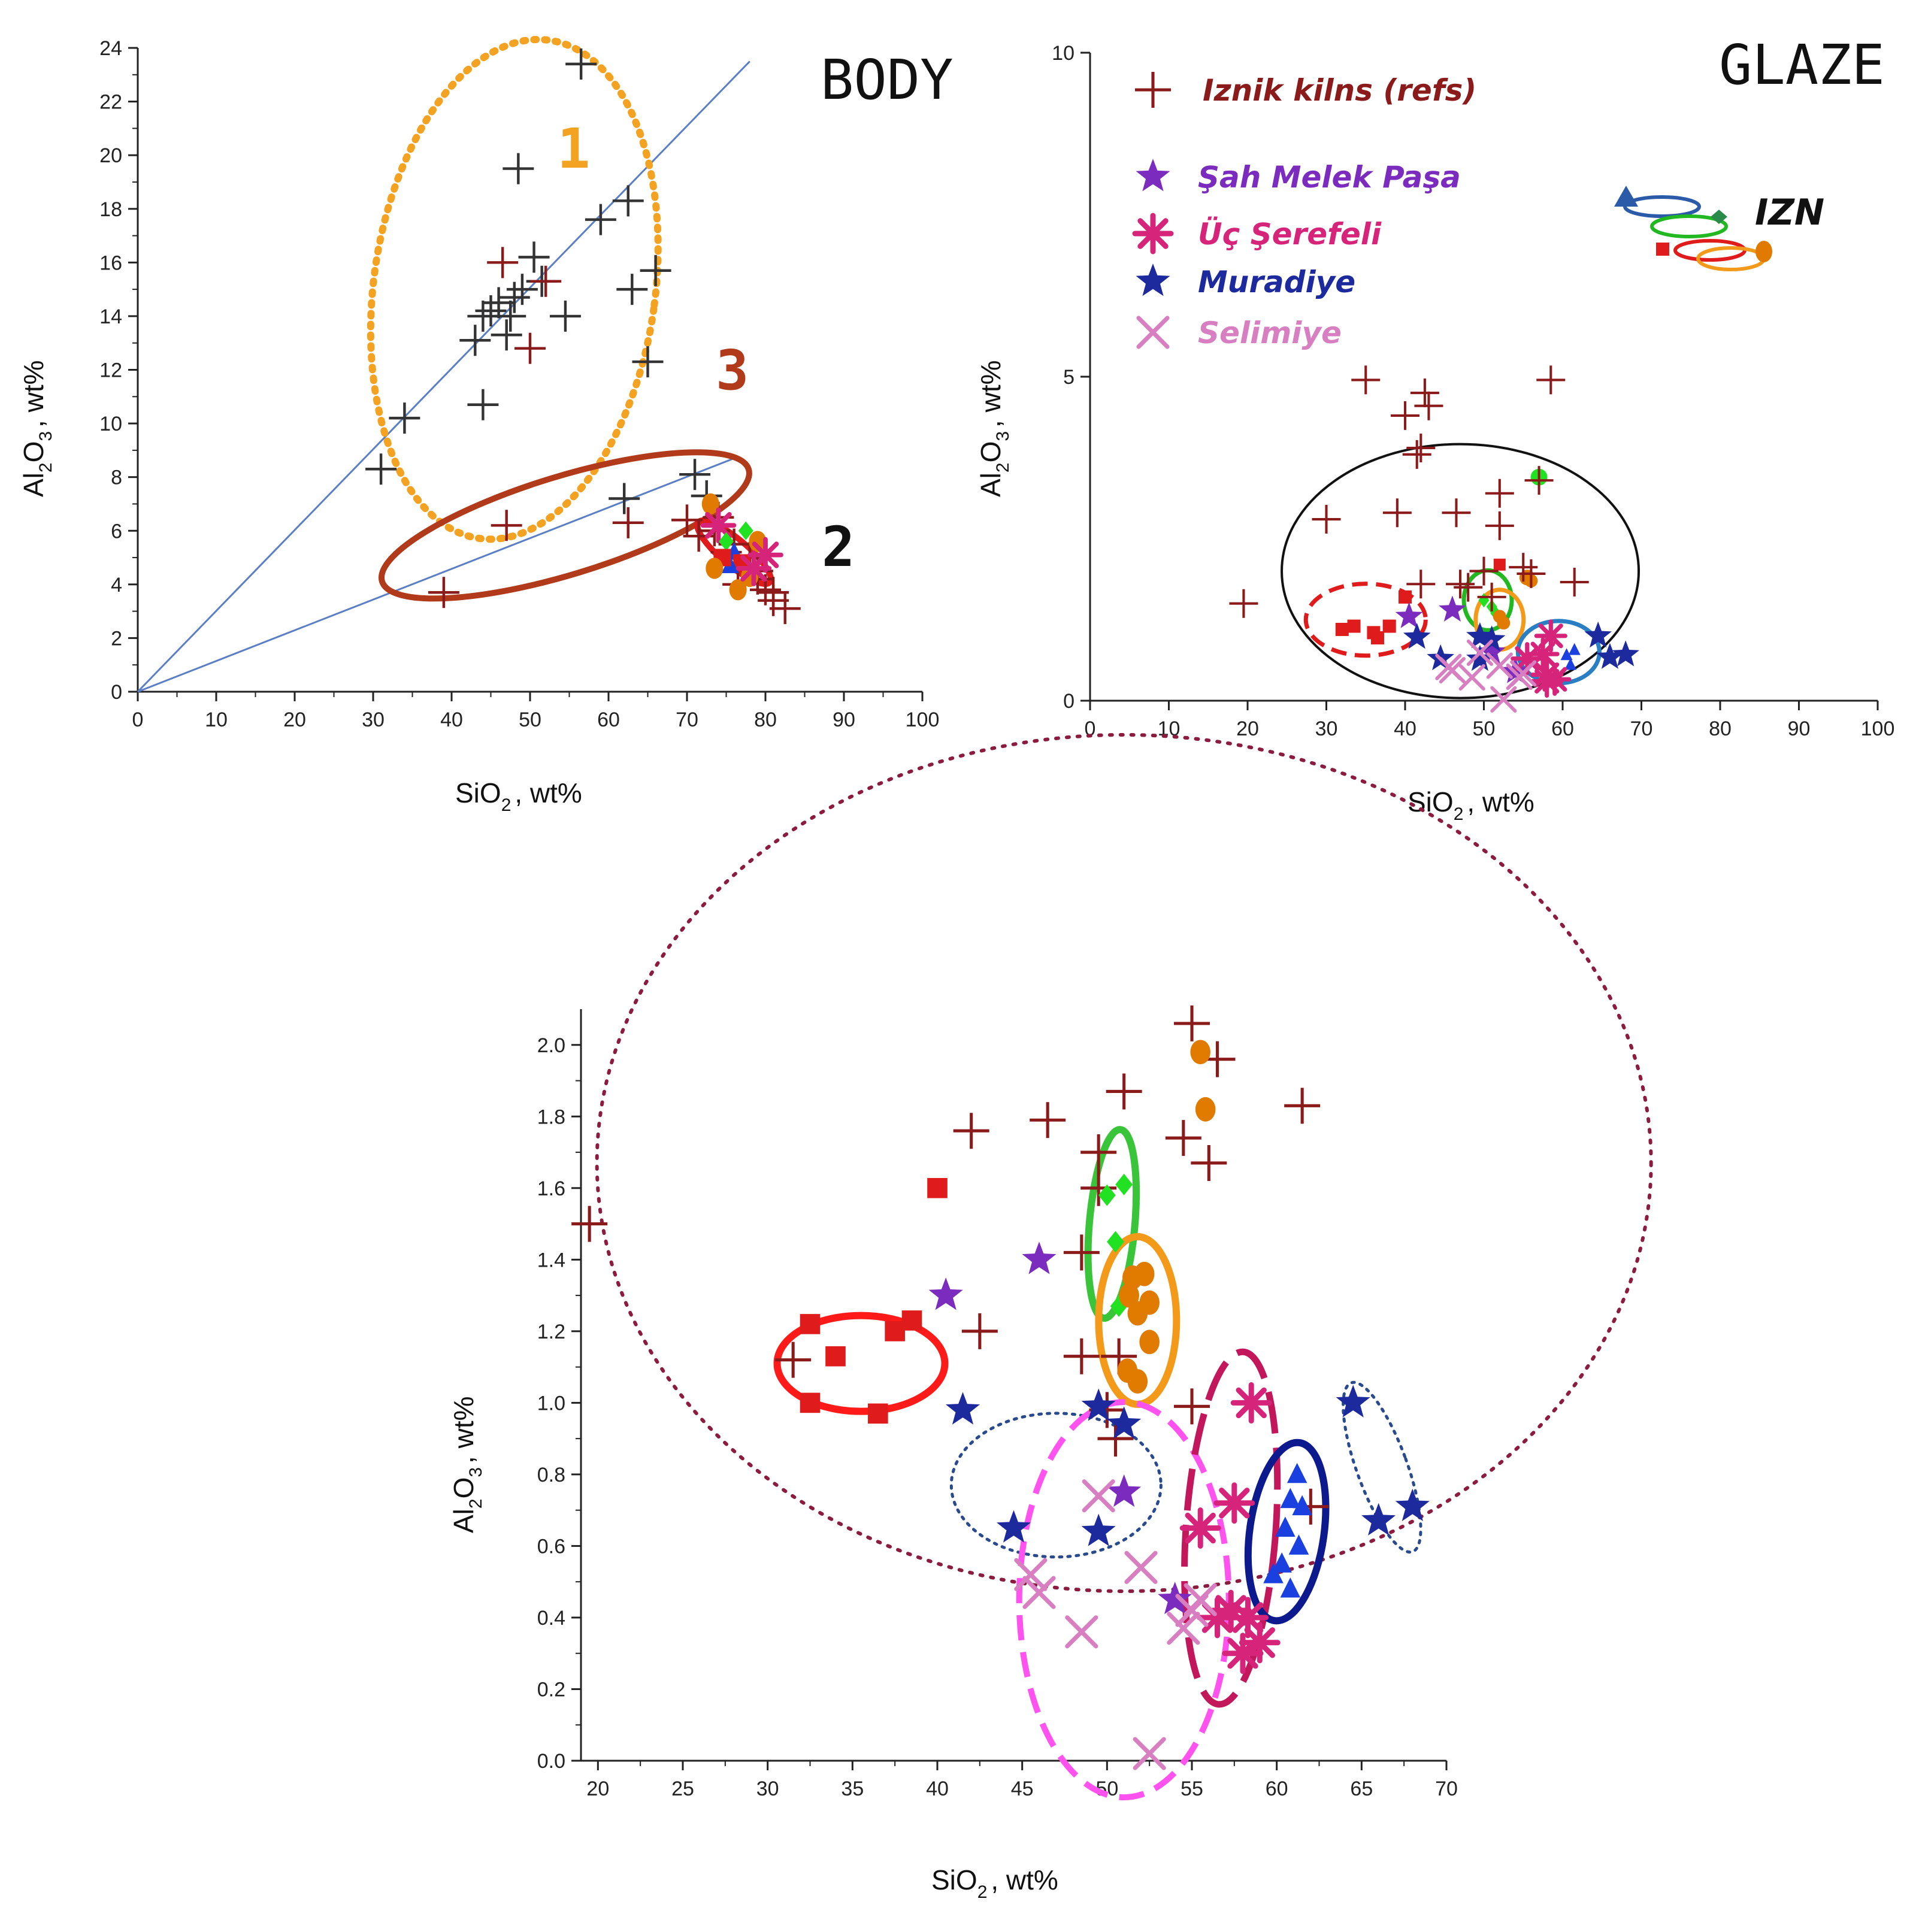  I want to click on zoom-x-tick-label: 20, so click(597, 1788).